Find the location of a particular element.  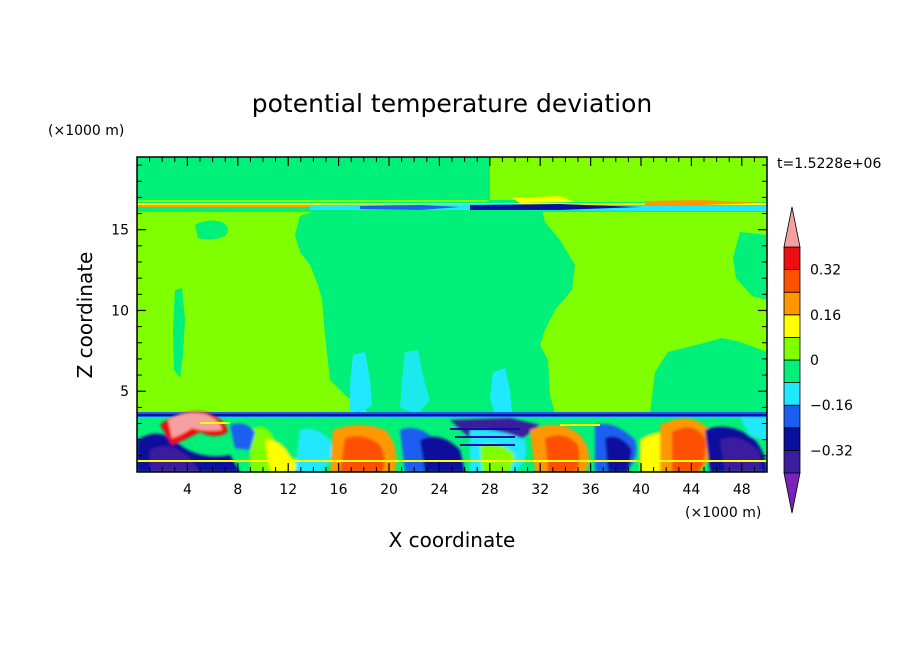

x-tick-label: 40 is located at coordinates (641, 490).